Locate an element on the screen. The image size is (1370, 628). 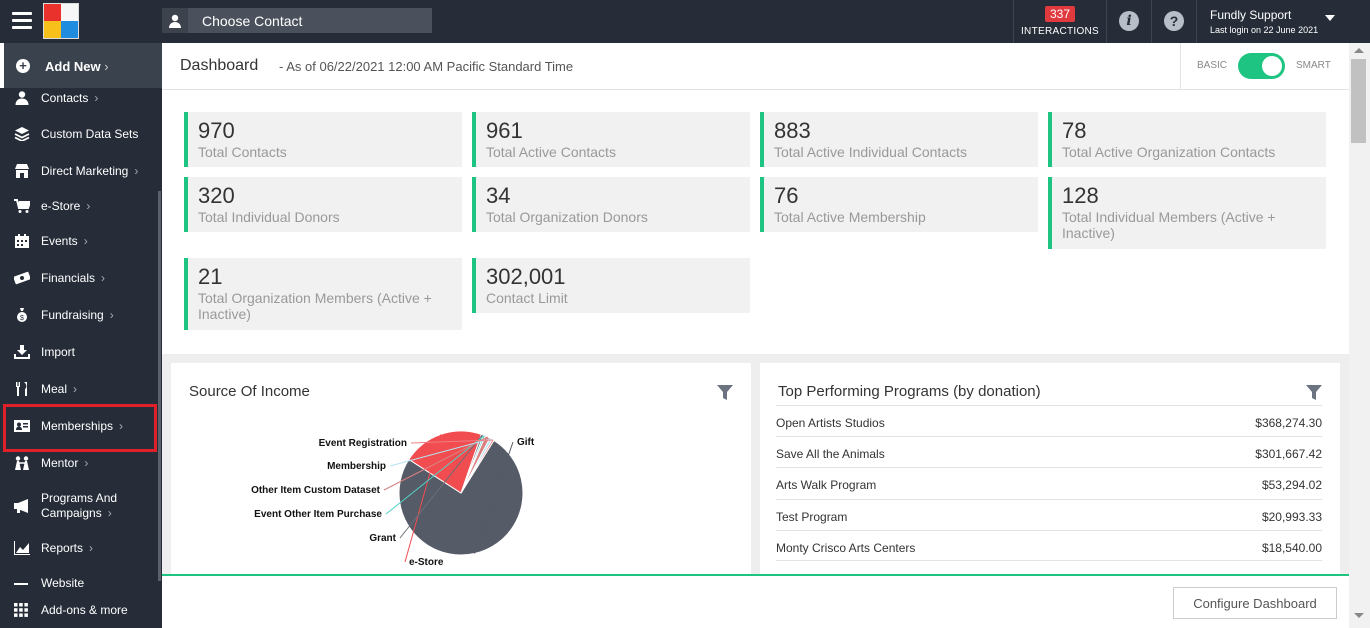
sidebar-item-custom-data-sets: Custom Data Sets is located at coordinates (79, 135).